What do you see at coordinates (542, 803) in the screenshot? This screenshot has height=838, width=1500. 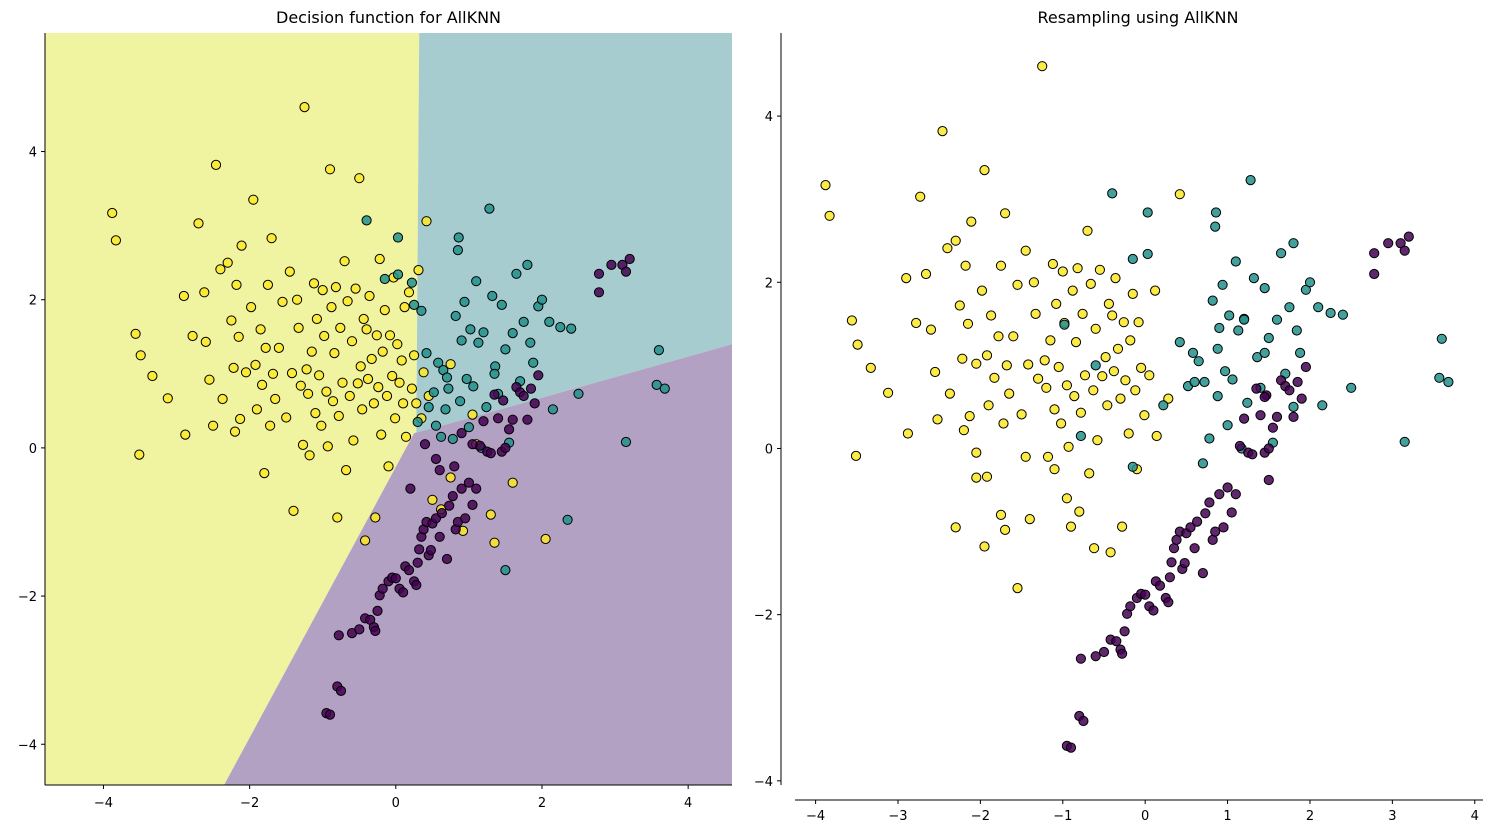 I see `x-tick-label: 2` at bounding box center [542, 803].